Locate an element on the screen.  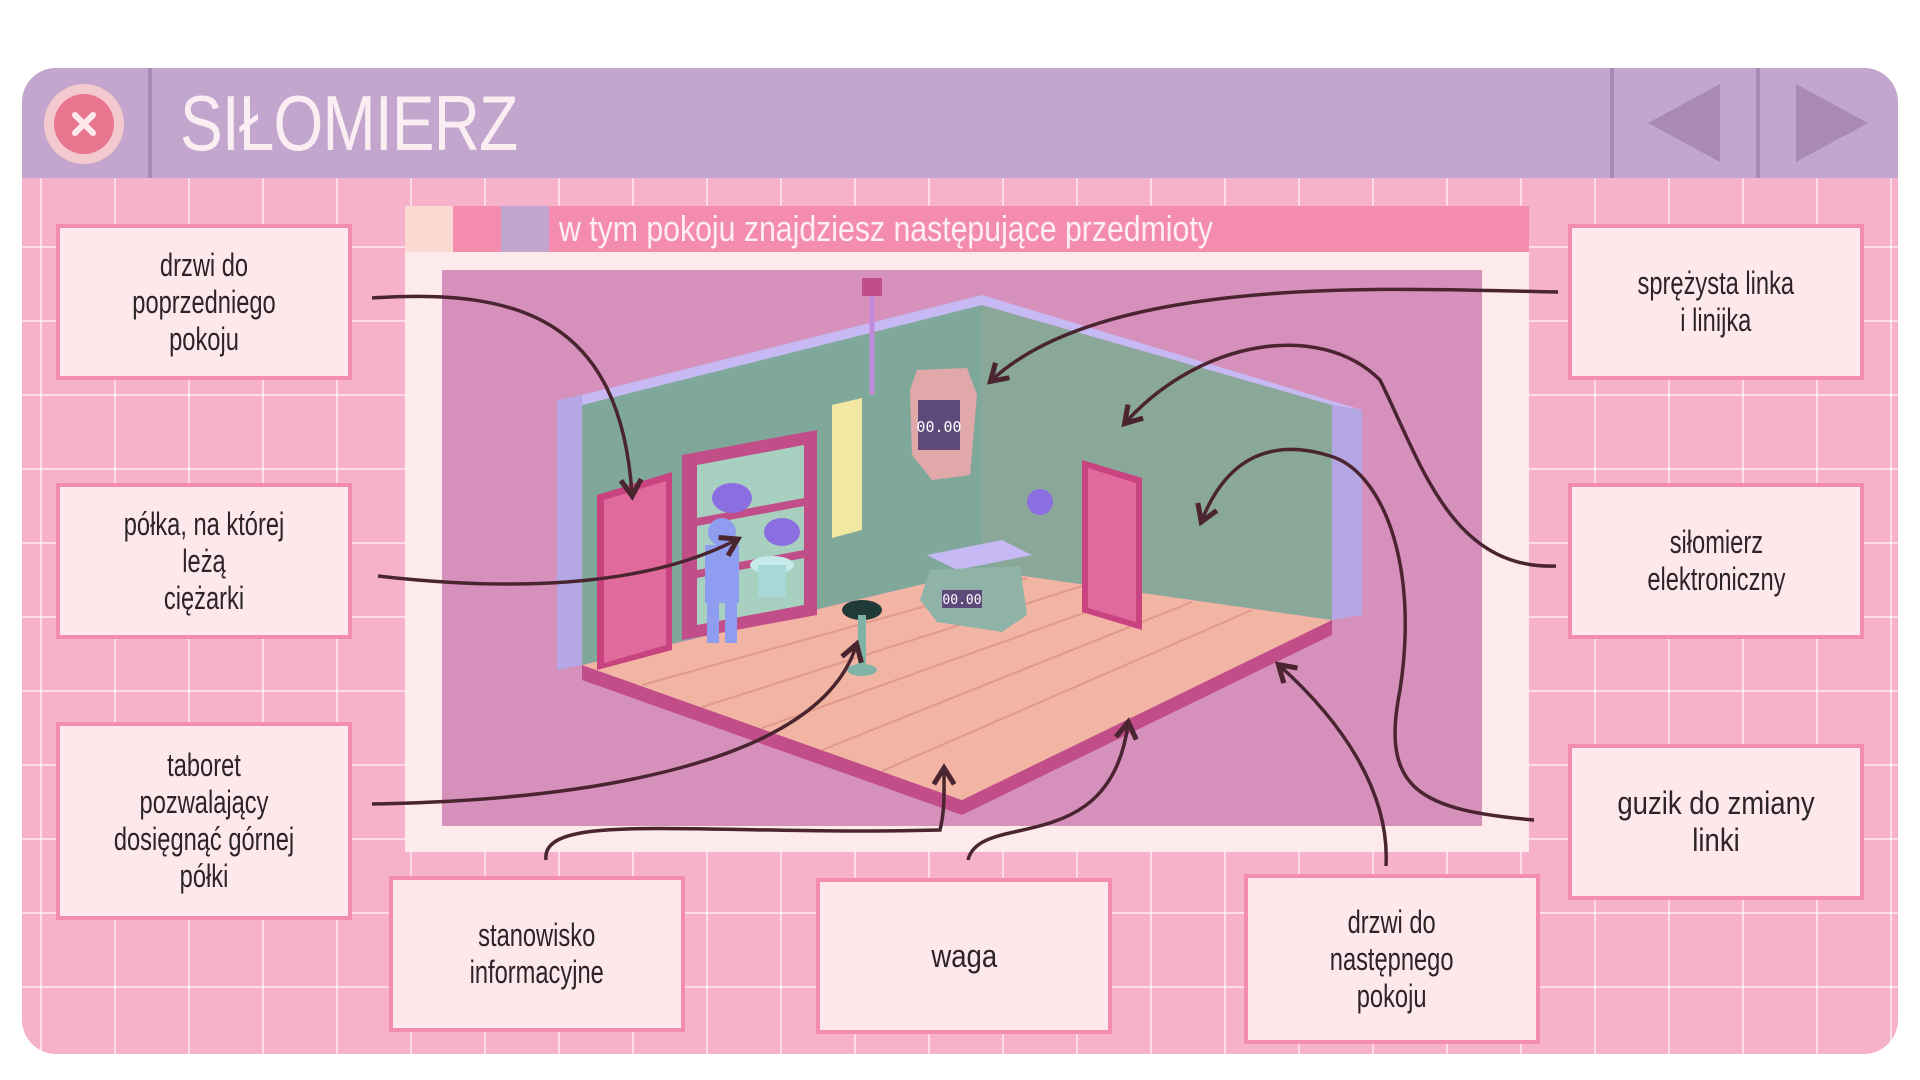
label-door-previous-line-1: drzwi do is located at coordinates (204, 264).